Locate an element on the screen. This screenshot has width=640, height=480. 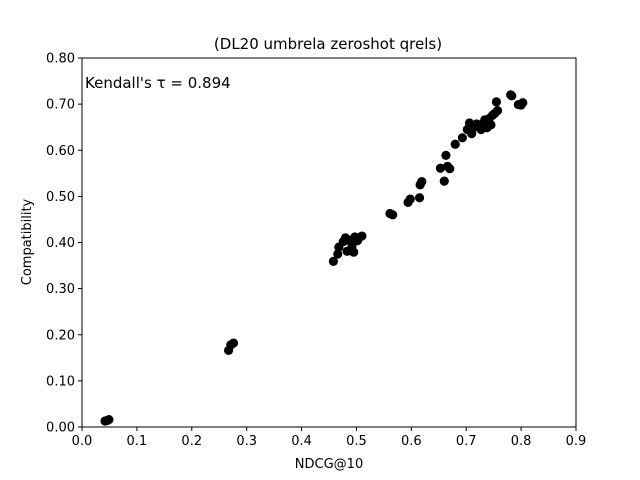
x-axis: 0.0 0.1 0.2 0.3 0.4 0.5 0.6 0.7 0.8 0.9 is located at coordinates (329, 438).